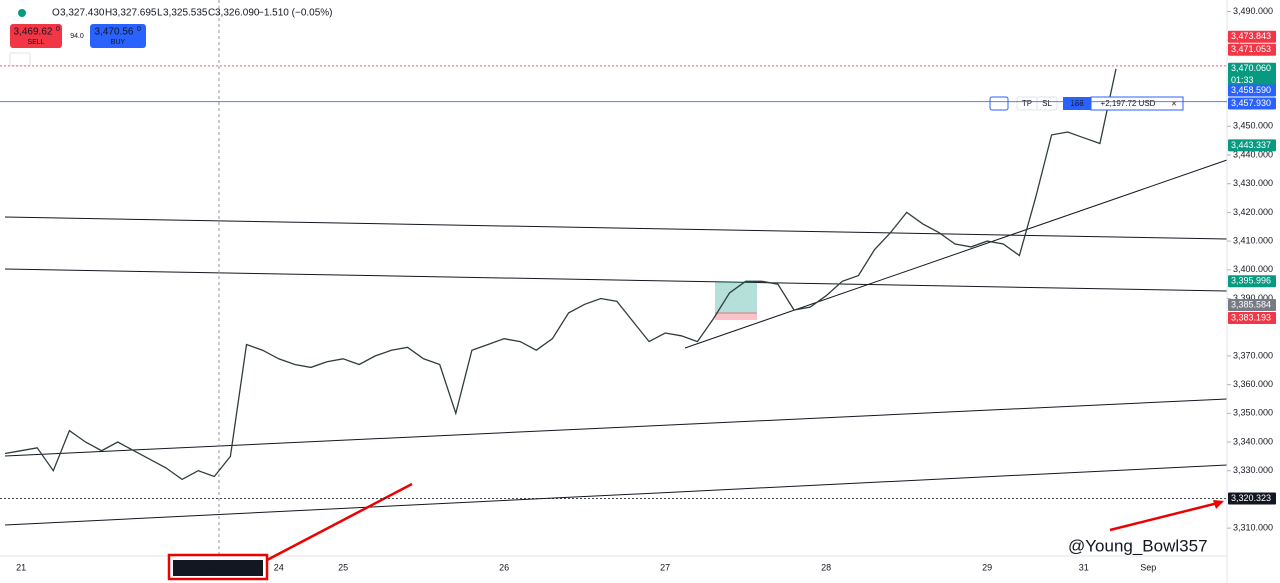 This screenshot has height=583, width=1280. I want to click on sl-button, so click(1047, 103).